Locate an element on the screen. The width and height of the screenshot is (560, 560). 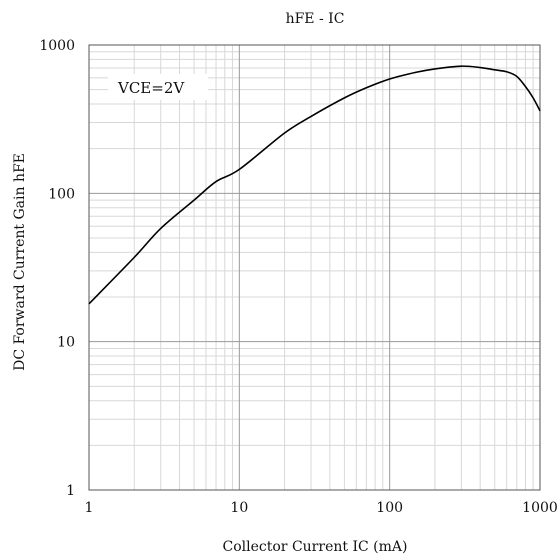
y-tick-label: 1 is located at coordinates (70, 491).